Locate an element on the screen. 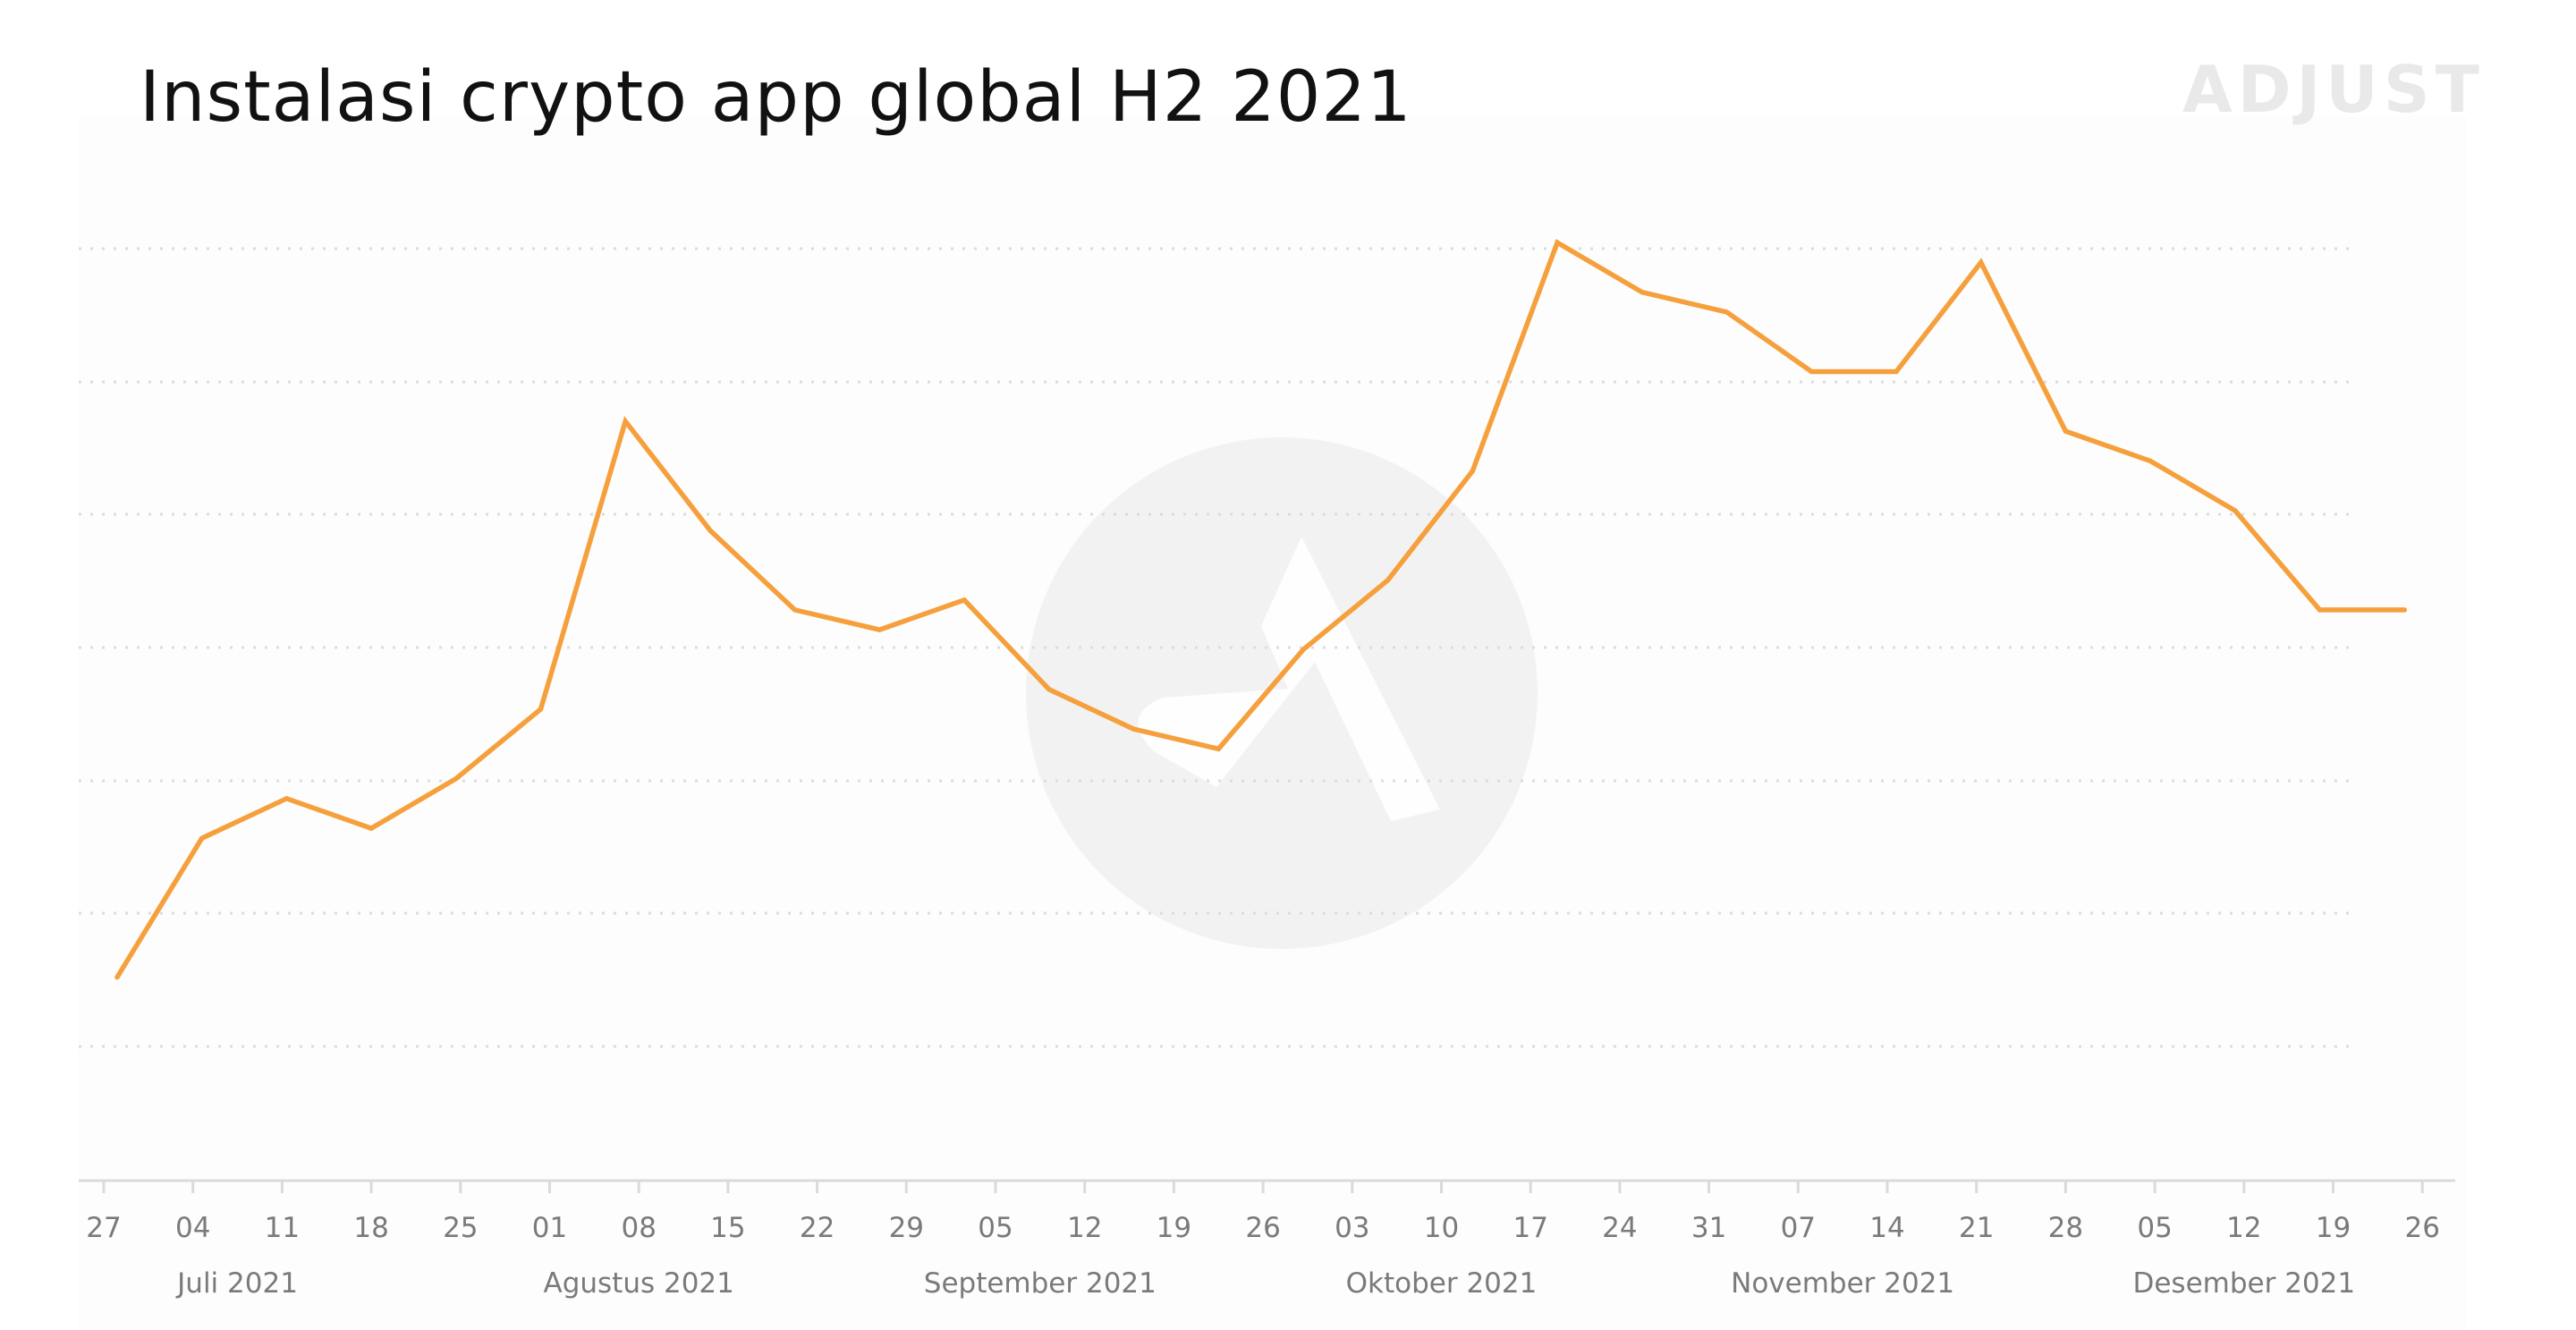  x-tick-label: 07 is located at coordinates (1798, 1228).